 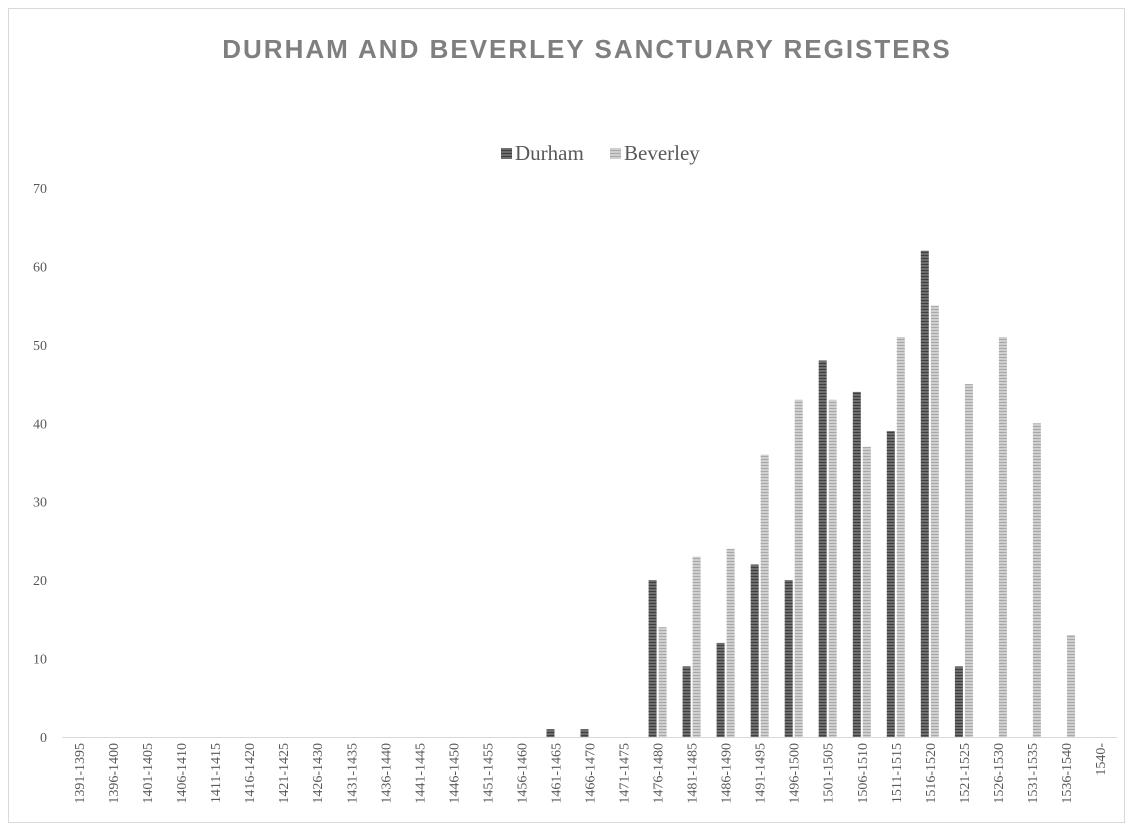 I want to click on x-tick-label-1431-1435: 1431-1435, so click(x=352, y=773).